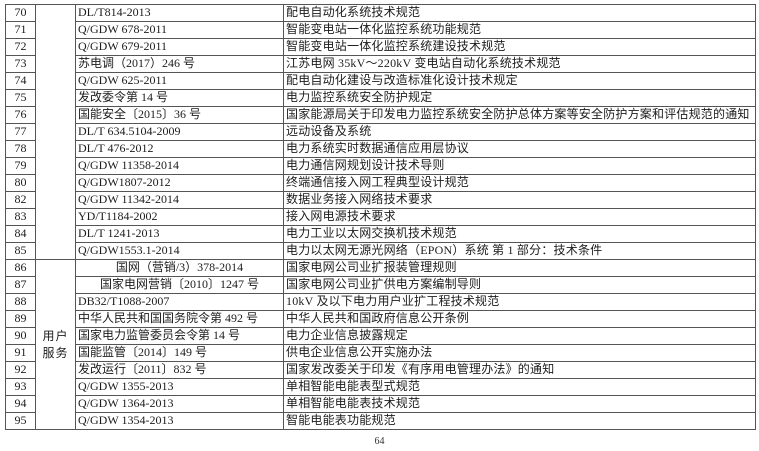  I want to click on standard-code-cell: 国能安全〔2015〕36 号, so click(179, 115).